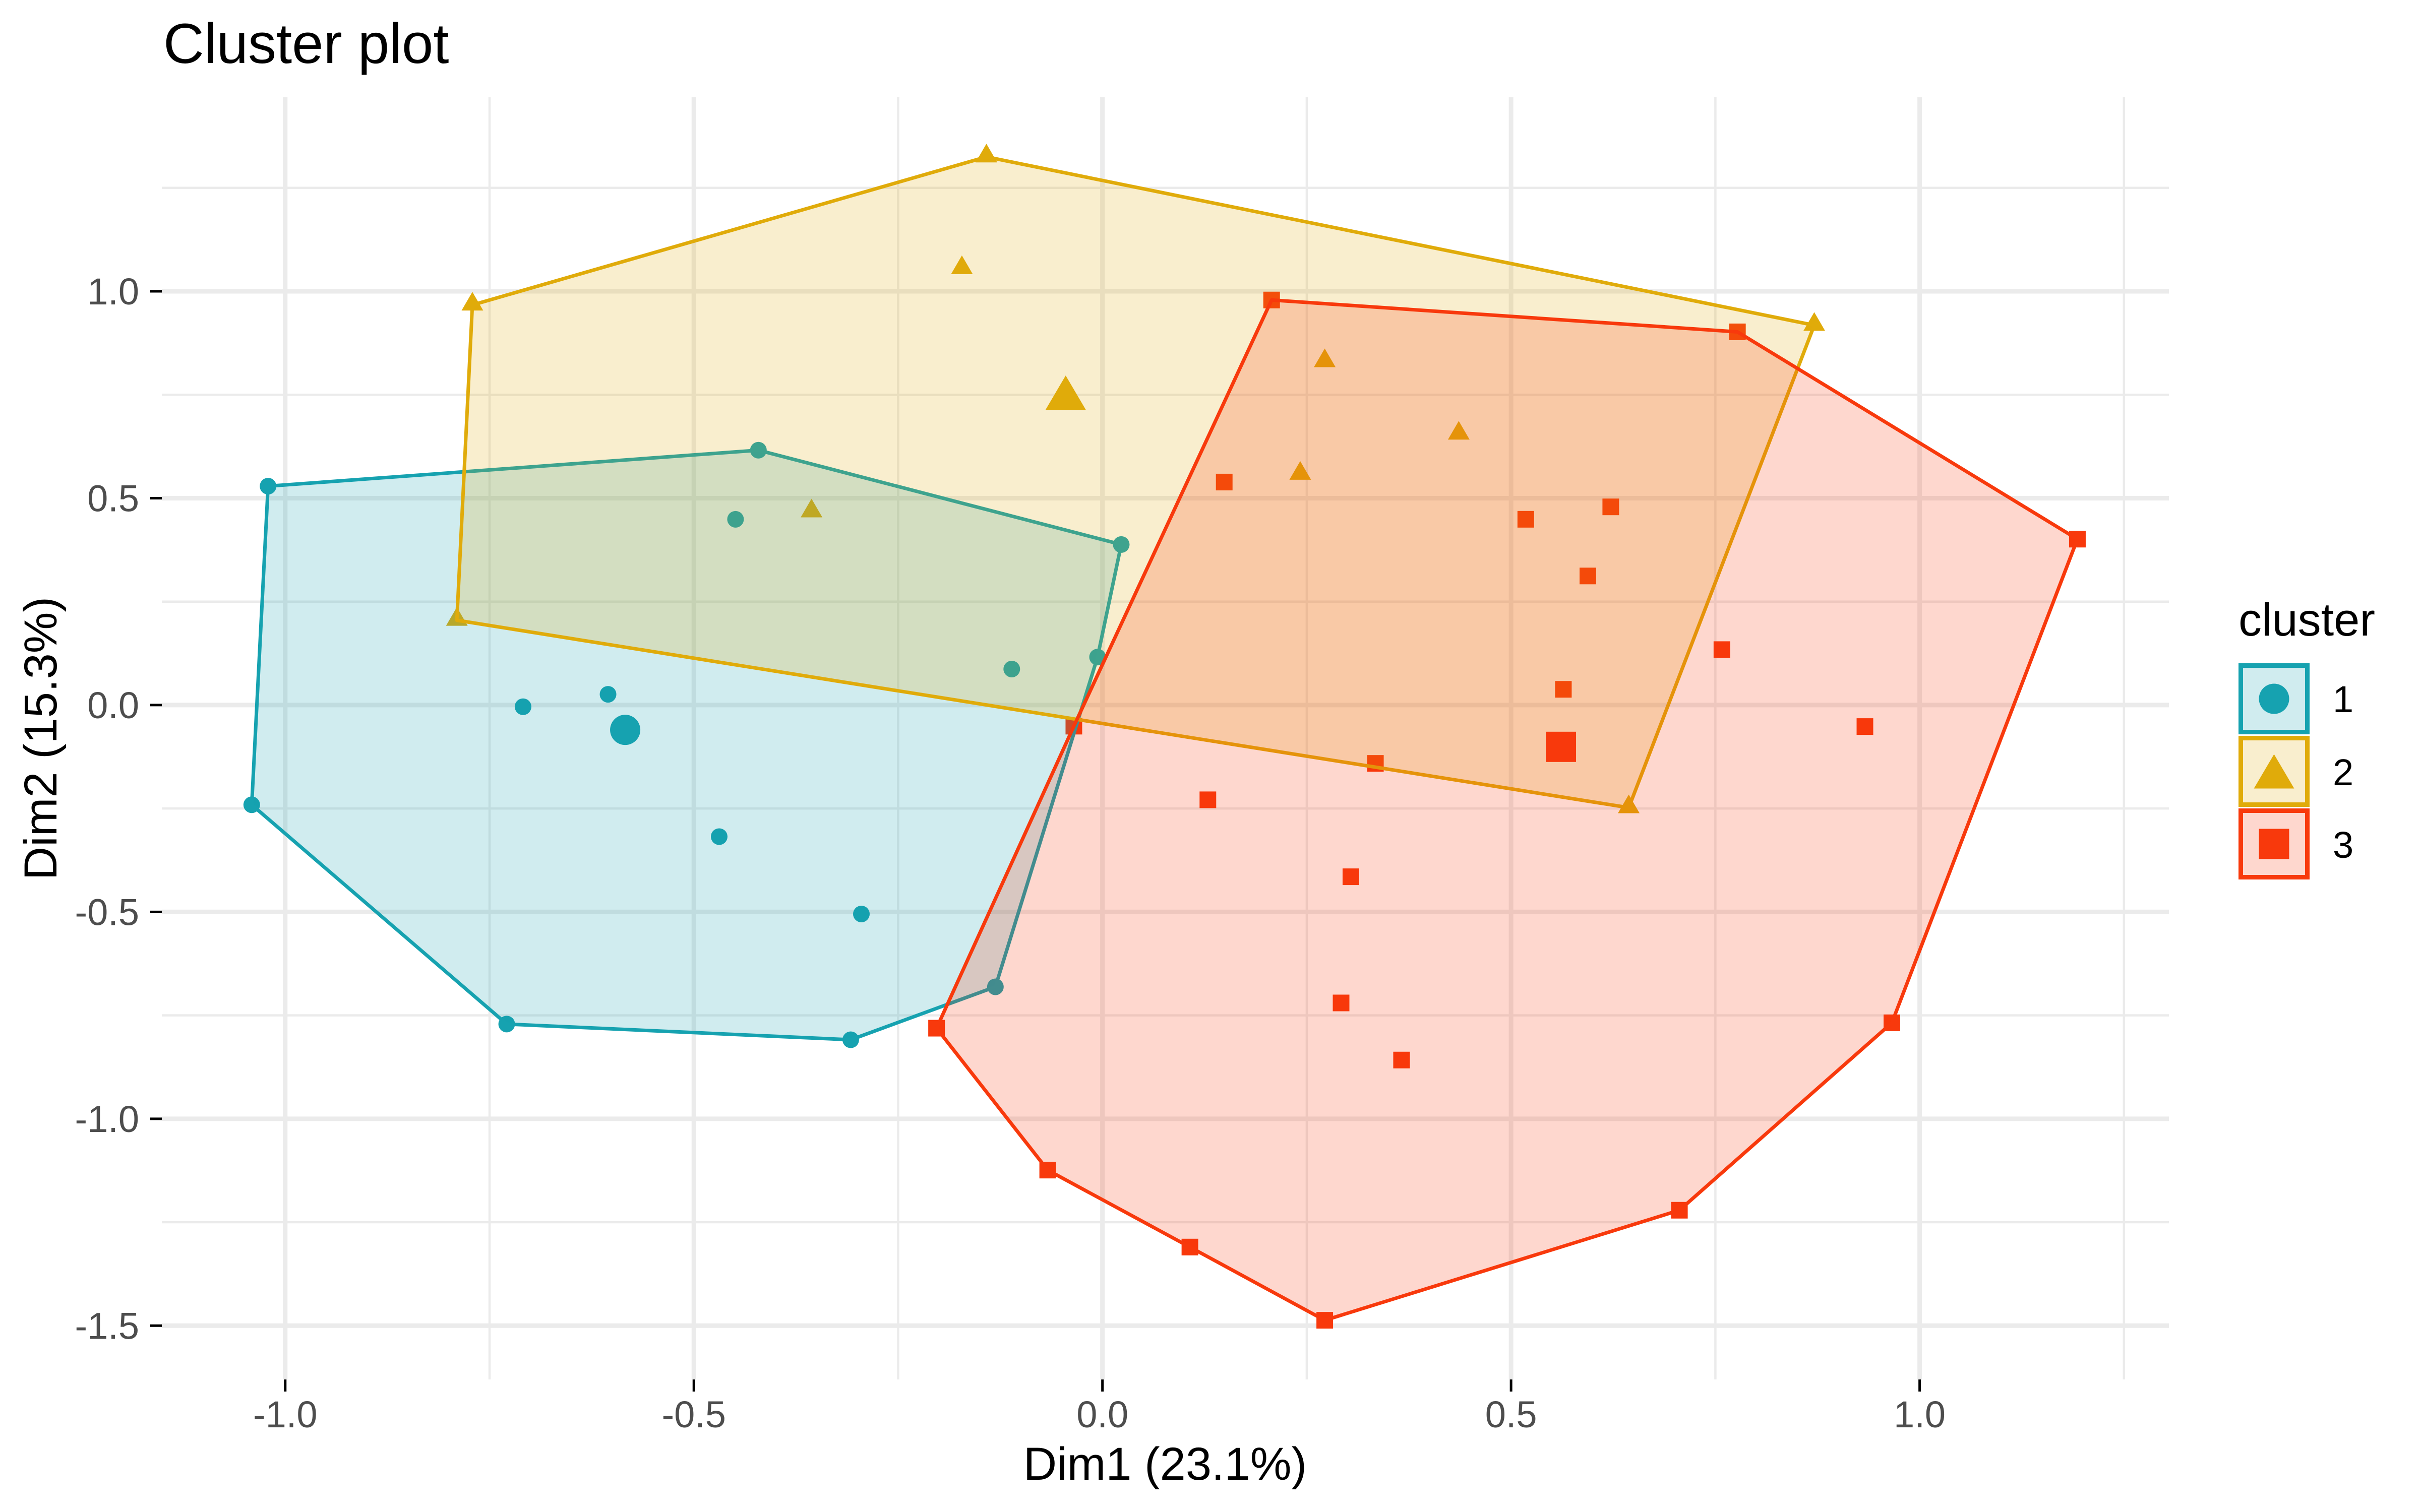 The width and height of the screenshot is (2420, 1512). I want to click on legend-circle-icon, so click(2274, 699).